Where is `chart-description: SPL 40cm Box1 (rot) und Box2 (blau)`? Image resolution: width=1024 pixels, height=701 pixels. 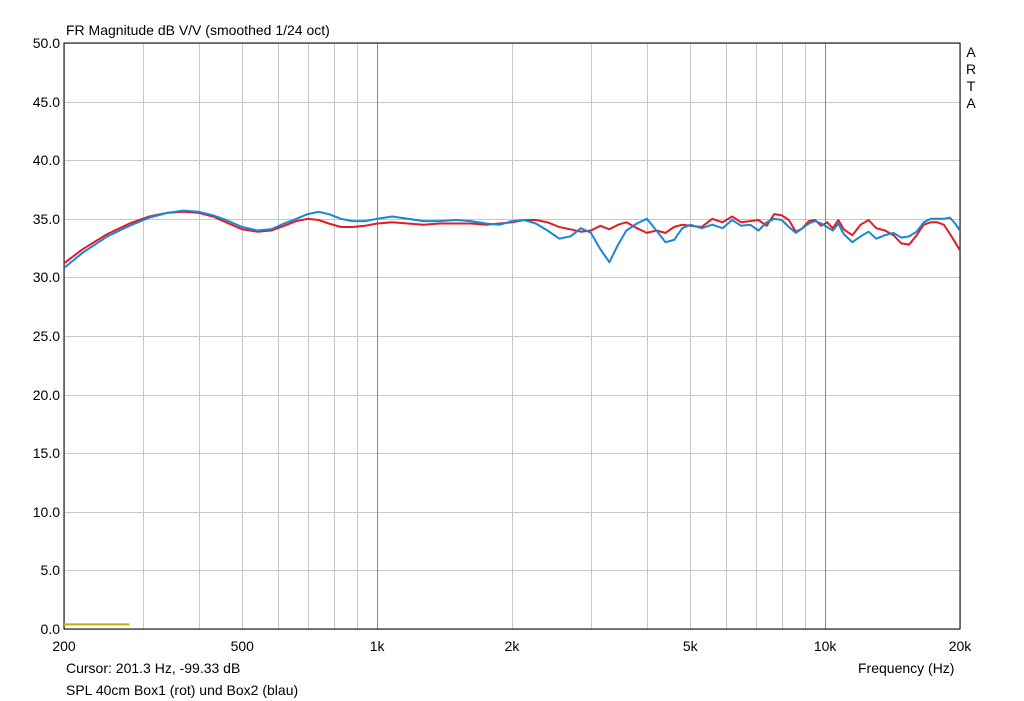 chart-description: SPL 40cm Box1 (rot) und Box2 (blau) is located at coordinates (182, 690).